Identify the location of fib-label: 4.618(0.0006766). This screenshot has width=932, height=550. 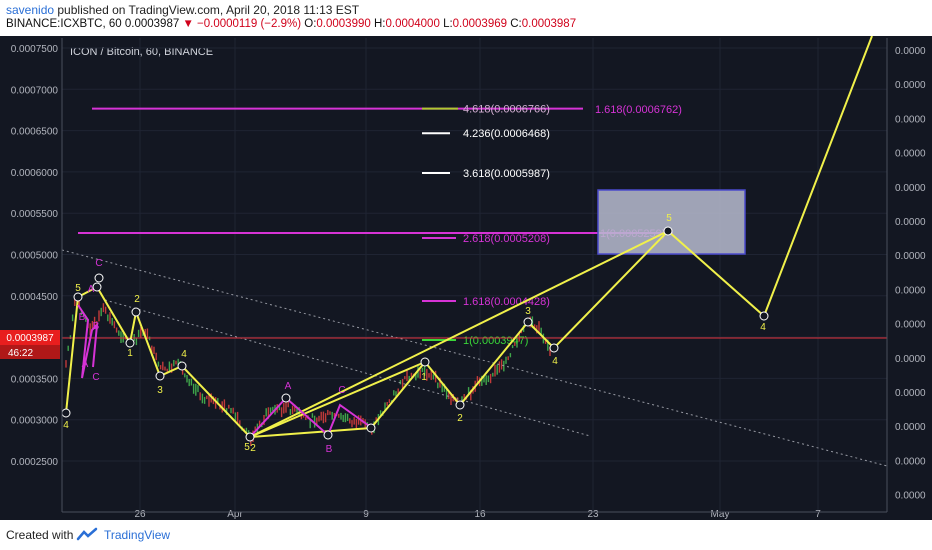
(506, 110).